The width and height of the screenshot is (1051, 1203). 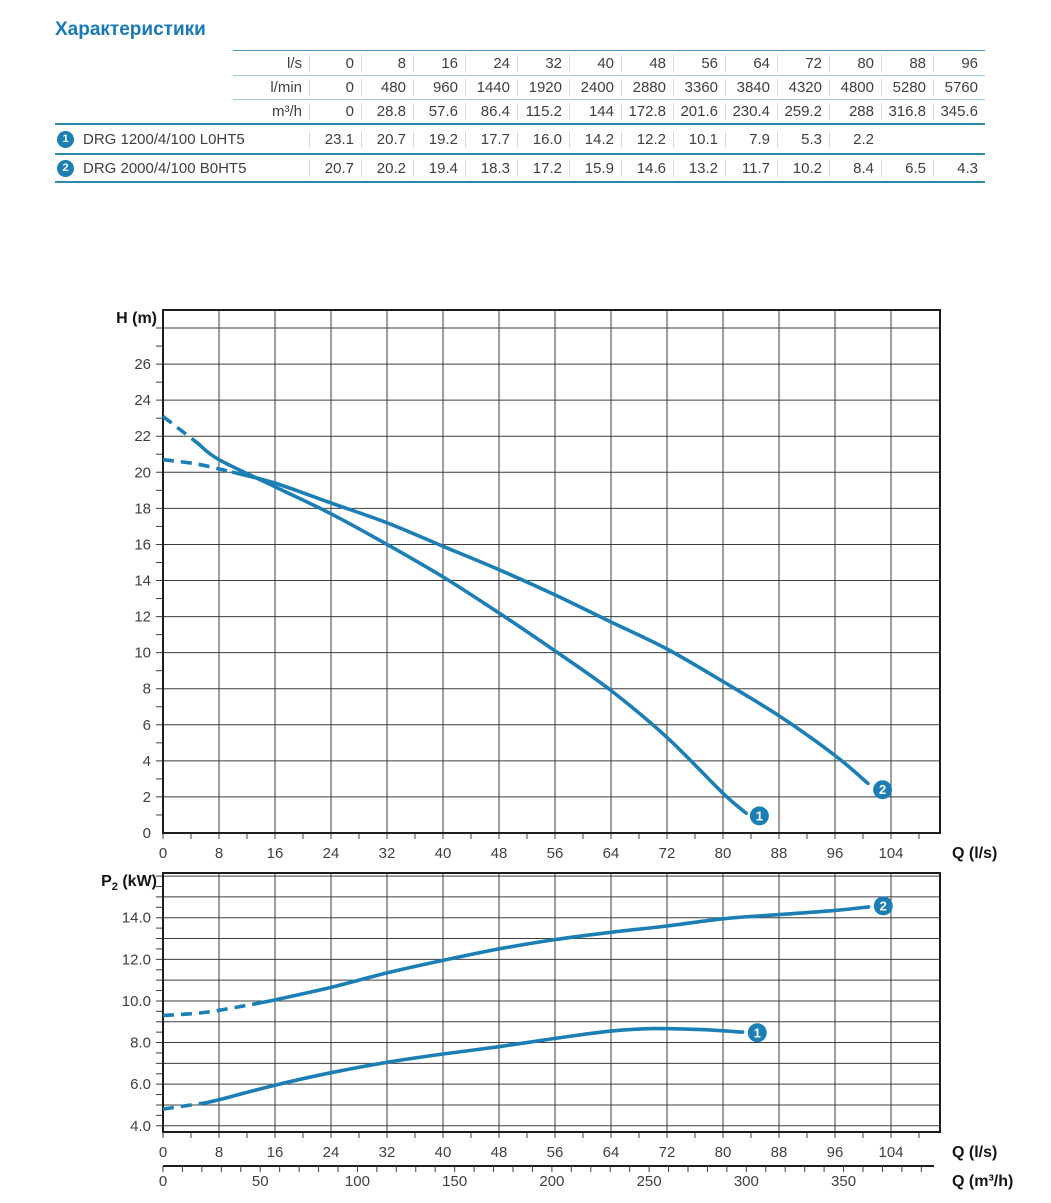 I want to click on flow-value-cell: 28.8, so click(x=387, y=111).